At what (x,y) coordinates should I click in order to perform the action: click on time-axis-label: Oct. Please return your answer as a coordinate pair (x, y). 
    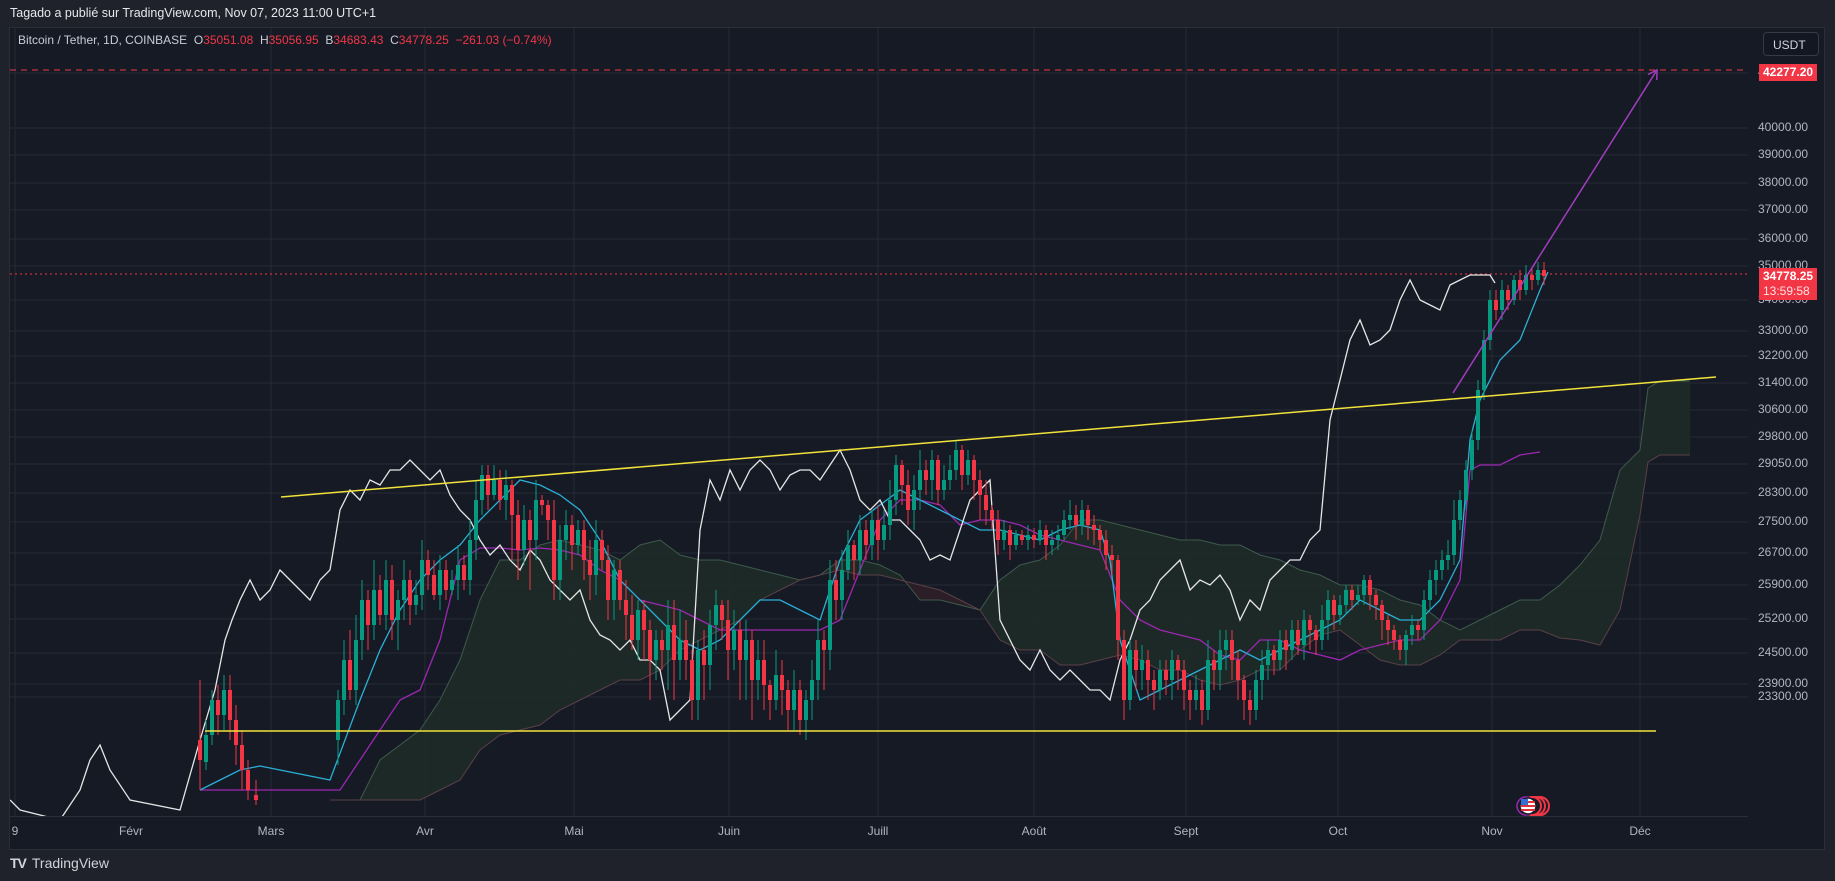
    Looking at the image, I should click on (1338, 831).